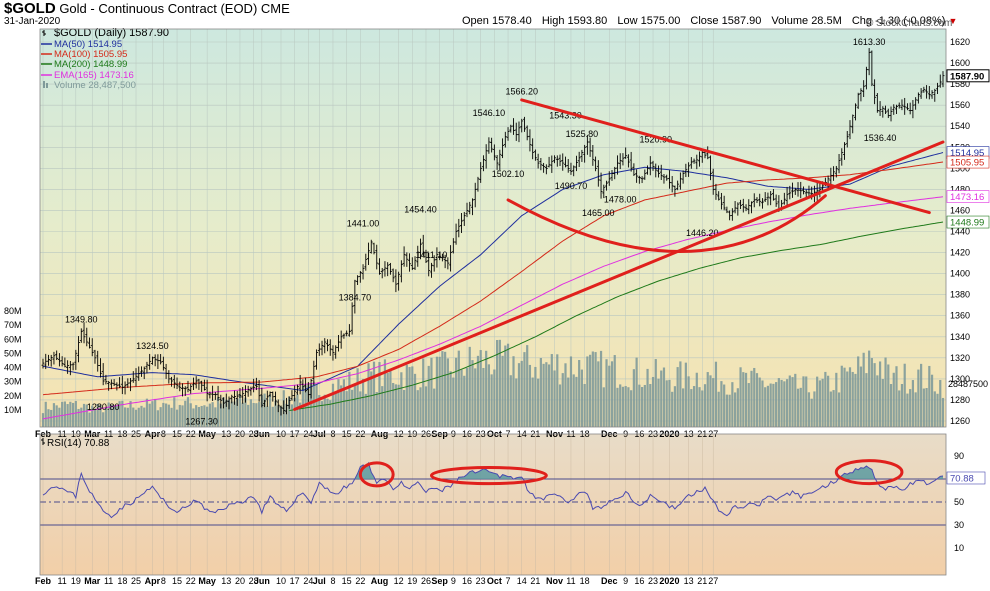  What do you see at coordinates (960, 358) in the screenshot?
I see `price-tick-label: 1320` at bounding box center [960, 358].